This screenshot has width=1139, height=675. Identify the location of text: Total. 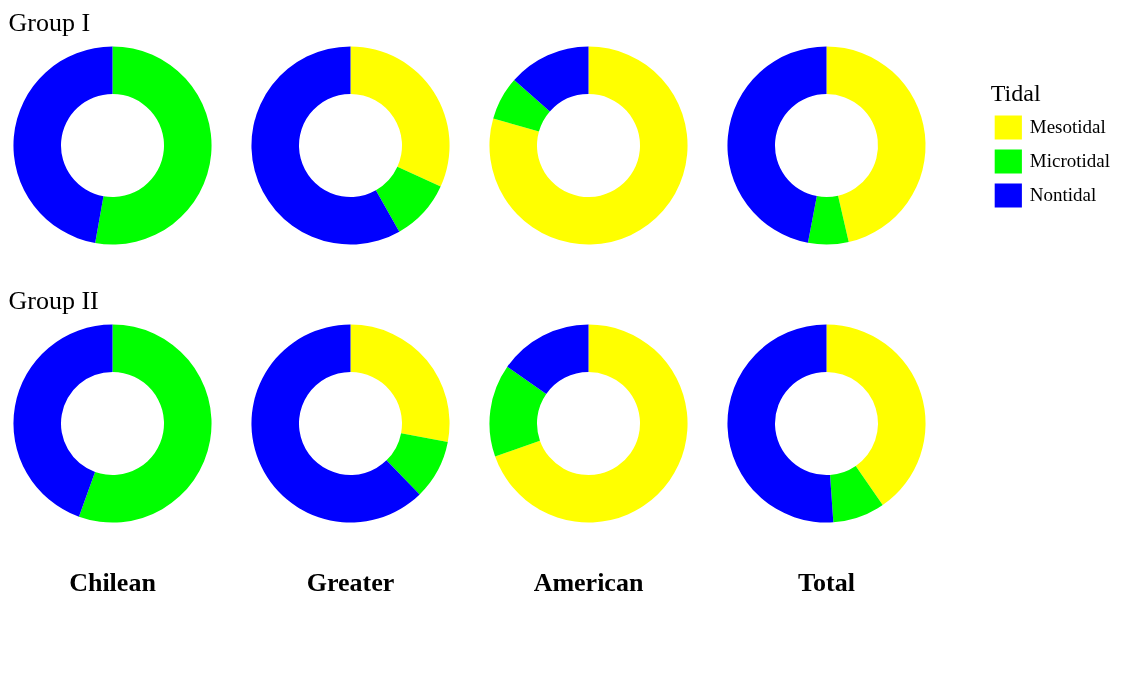
(826, 582).